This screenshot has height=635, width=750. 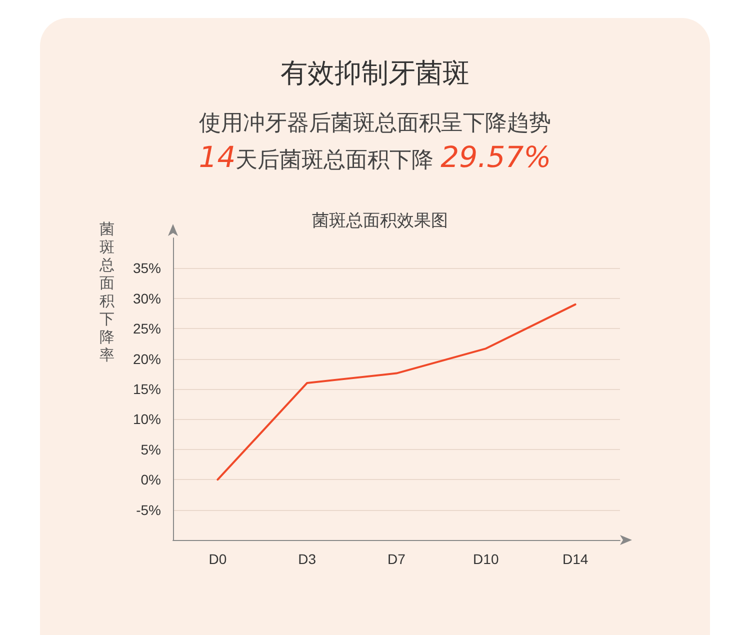 I want to click on x-tick-label: D0, so click(x=217, y=559).